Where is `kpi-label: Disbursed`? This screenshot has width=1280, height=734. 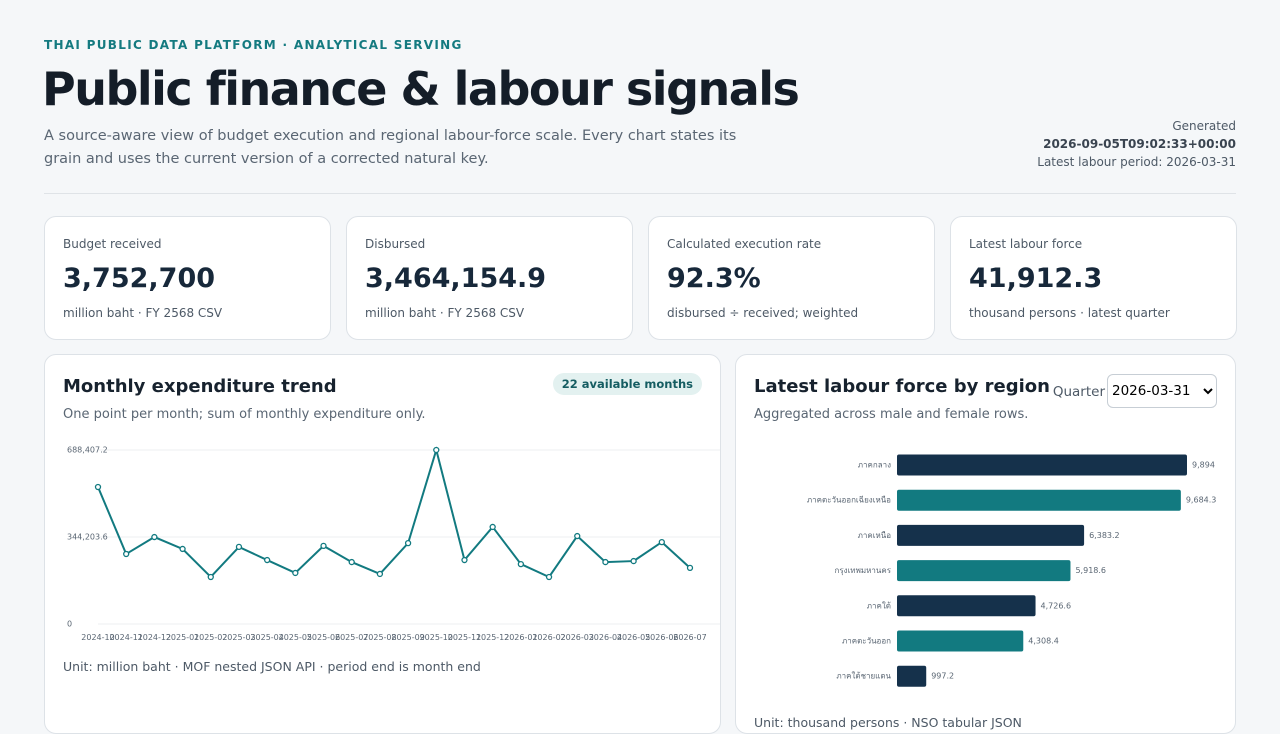 kpi-label: Disbursed is located at coordinates (395, 244).